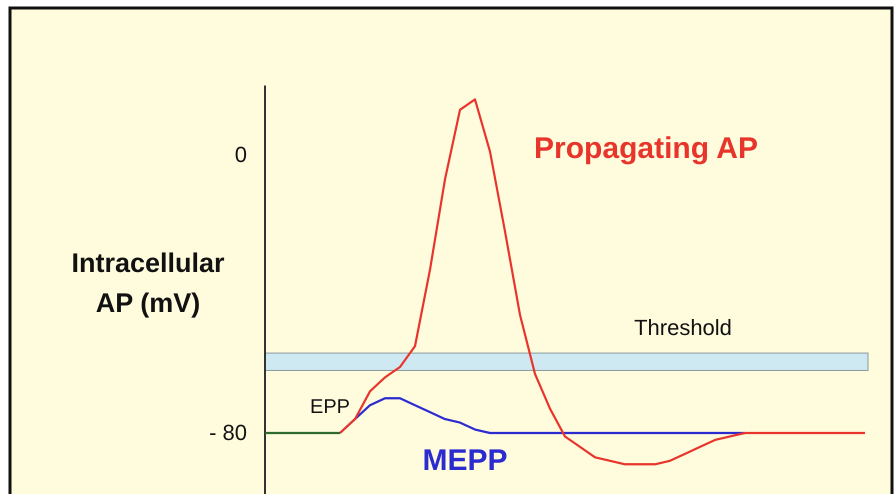  I want to click on y-tick-label: 0, so click(240, 155).